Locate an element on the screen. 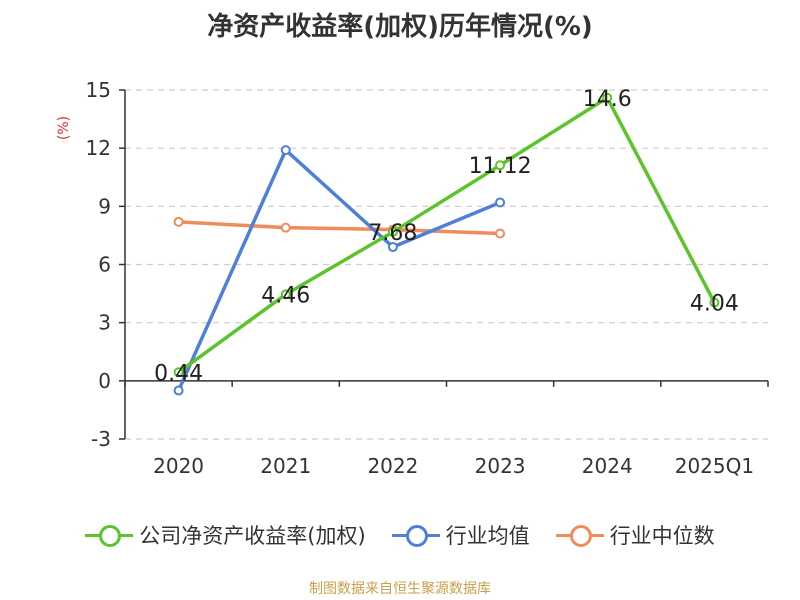 Image resolution: width=800 pixels, height=600 pixels. legend-label-company: 公司净资产收益率(加权) is located at coordinates (252, 536).